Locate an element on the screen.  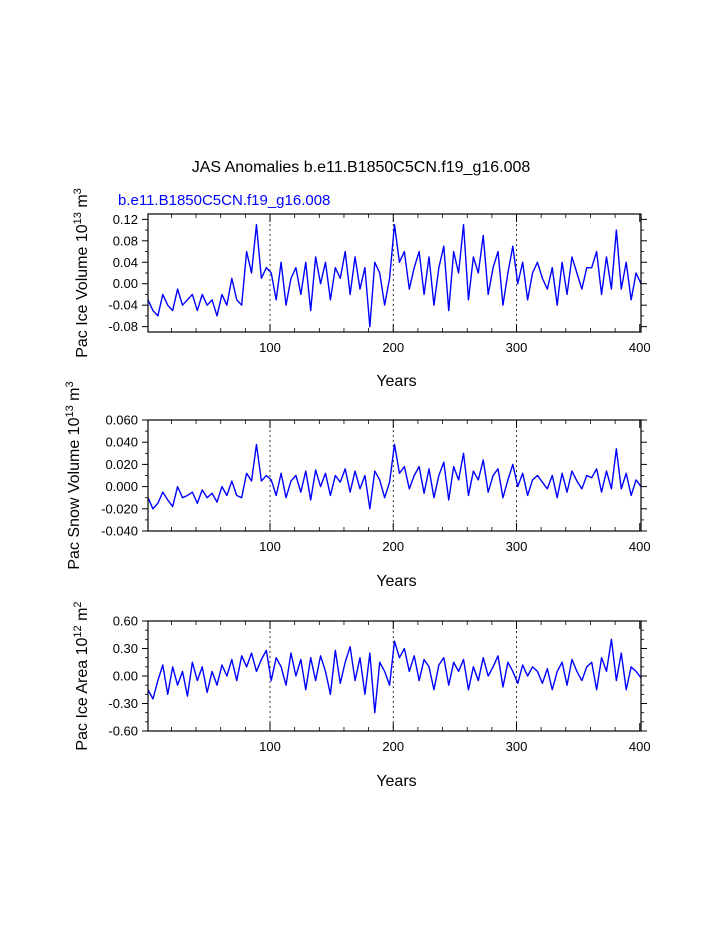
y-tick-label: -0.040 is located at coordinates (119, 531).